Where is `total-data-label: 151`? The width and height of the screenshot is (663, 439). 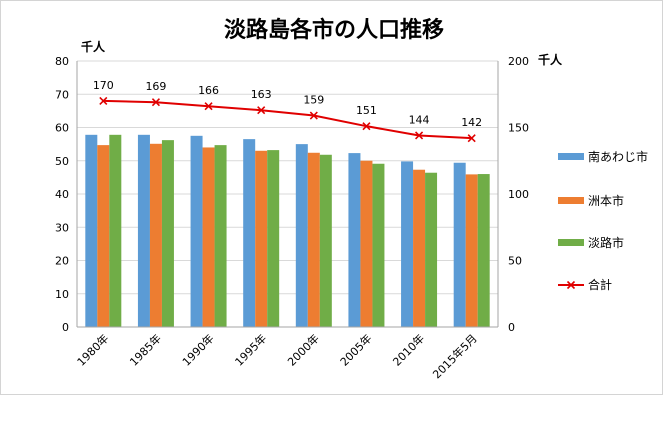
total-data-label: 151 is located at coordinates (366, 110).